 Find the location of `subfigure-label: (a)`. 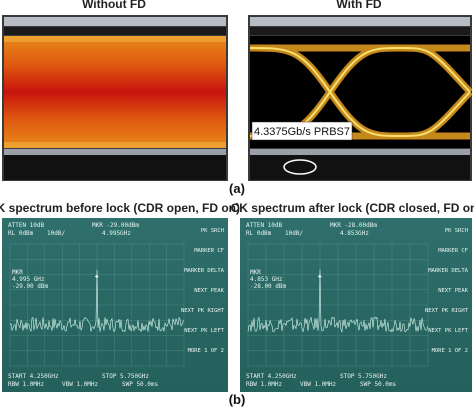

subfigure-label: (a) is located at coordinates (237, 188).